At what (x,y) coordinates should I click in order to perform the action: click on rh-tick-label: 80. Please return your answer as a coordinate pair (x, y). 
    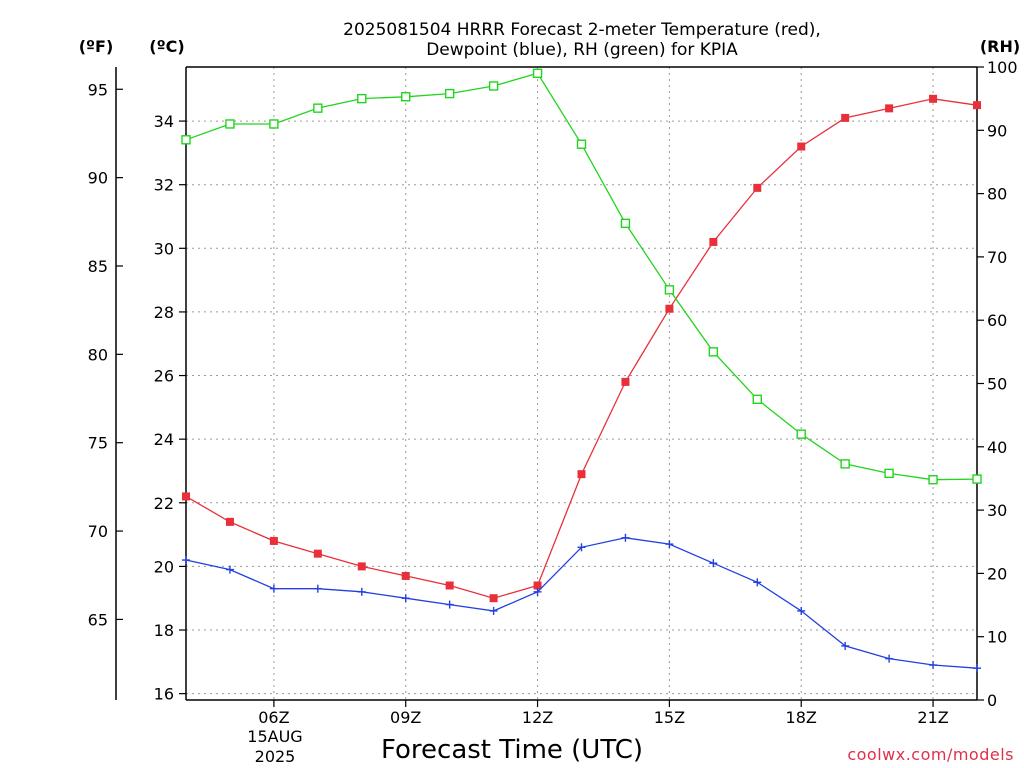
    Looking at the image, I should click on (997, 194).